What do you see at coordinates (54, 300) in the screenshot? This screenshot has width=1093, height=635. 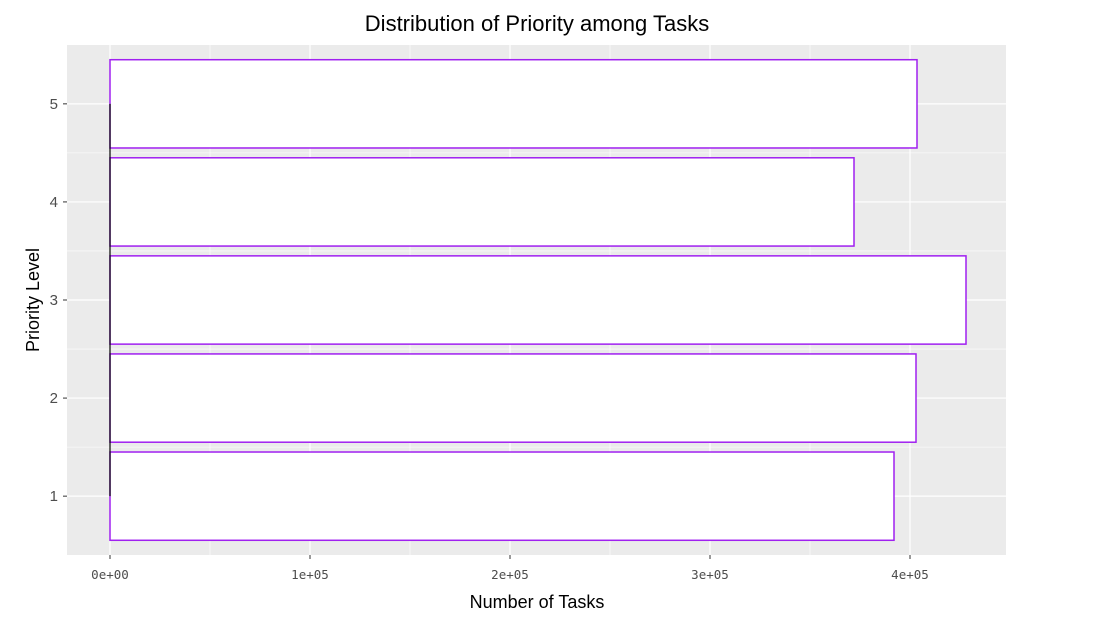 I see `y-tick-label: 3` at bounding box center [54, 300].